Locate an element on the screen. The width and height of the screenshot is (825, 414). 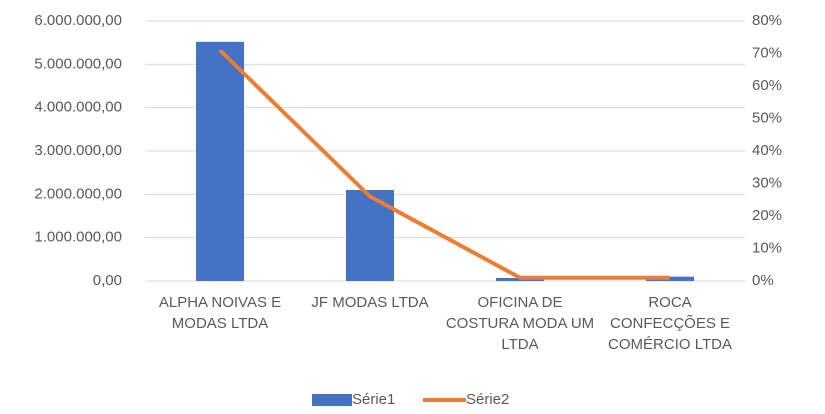
legend-label: Série1 is located at coordinates (373, 399).